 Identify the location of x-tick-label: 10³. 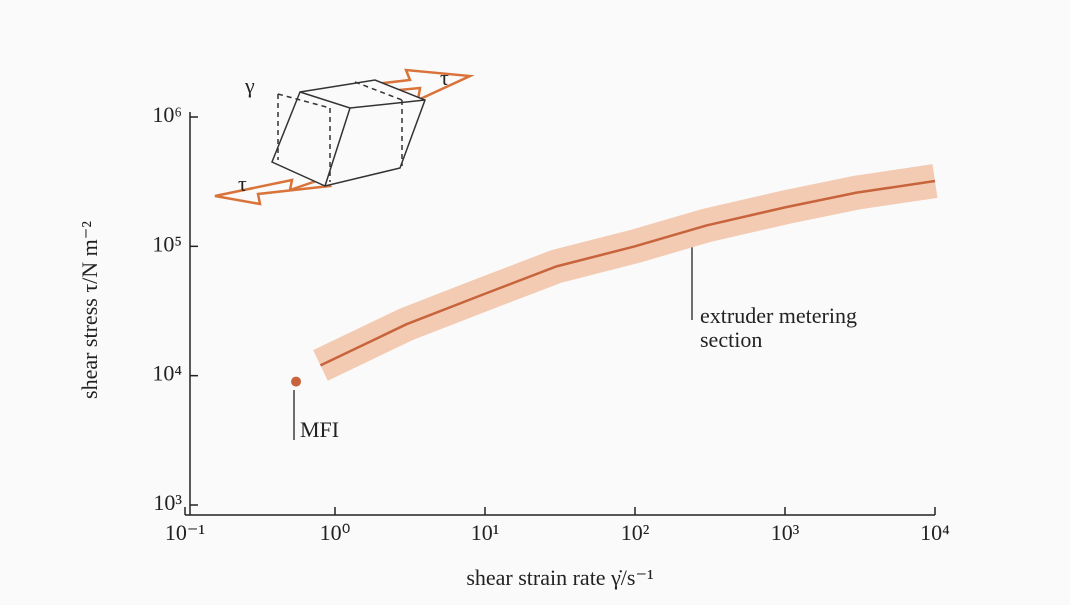
(785, 532).